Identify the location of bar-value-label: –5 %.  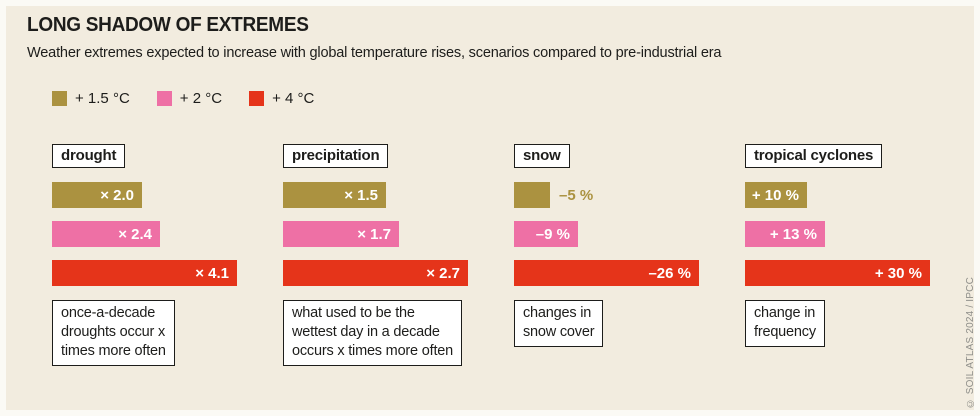
(576, 195).